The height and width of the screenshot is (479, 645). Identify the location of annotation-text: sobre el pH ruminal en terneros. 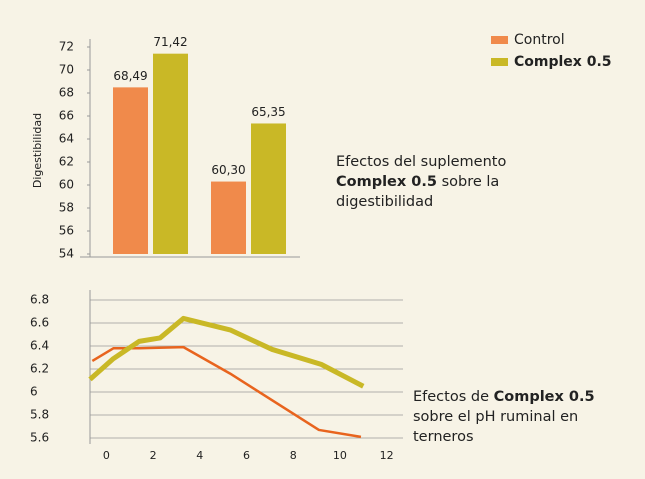
(496, 427).